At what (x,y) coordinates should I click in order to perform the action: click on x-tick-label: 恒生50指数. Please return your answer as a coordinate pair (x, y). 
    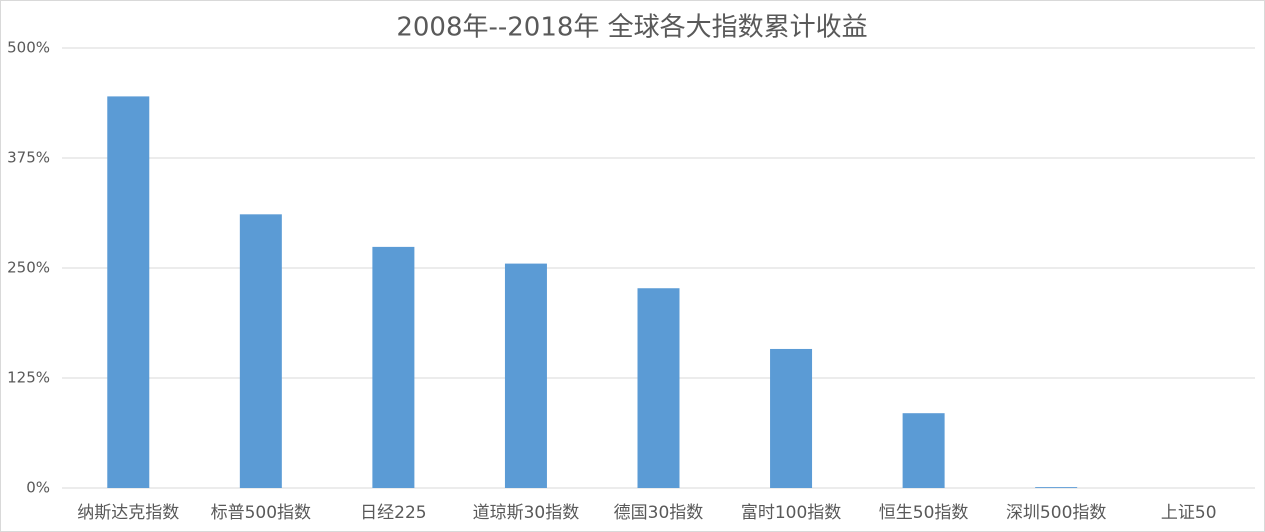
    Looking at the image, I should click on (924, 513).